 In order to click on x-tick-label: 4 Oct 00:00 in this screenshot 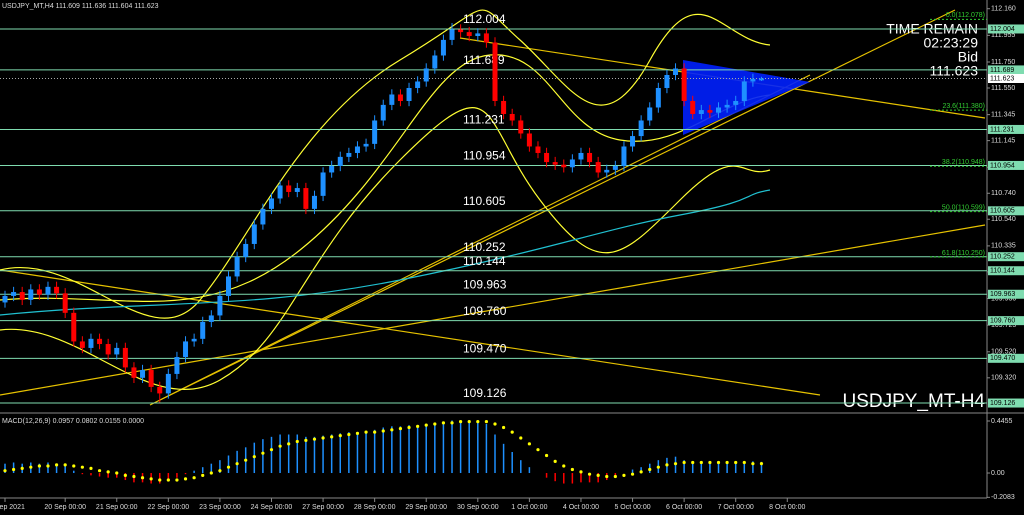, I will do `click(581, 507)`.